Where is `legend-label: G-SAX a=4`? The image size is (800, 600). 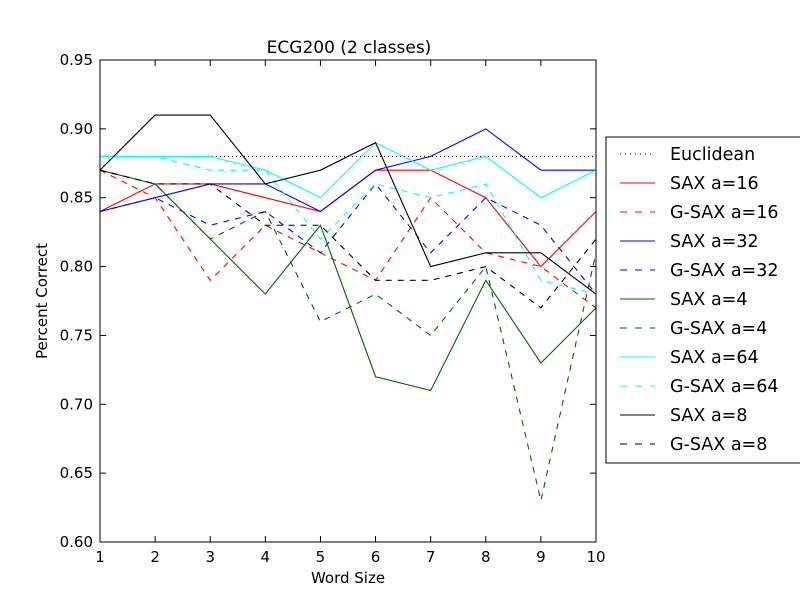 legend-label: G-SAX a=4 is located at coordinates (718, 329).